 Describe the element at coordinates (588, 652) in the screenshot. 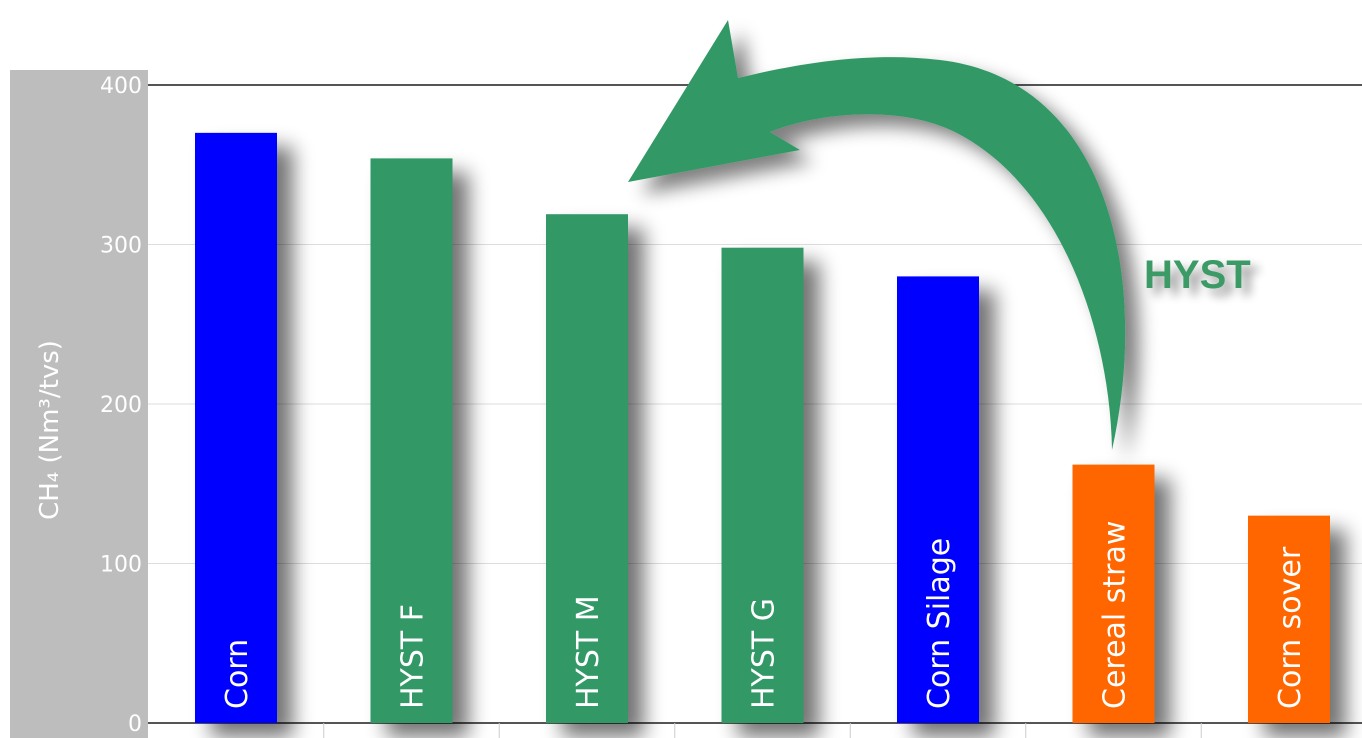

I see `bar-label: HYST M` at that location.